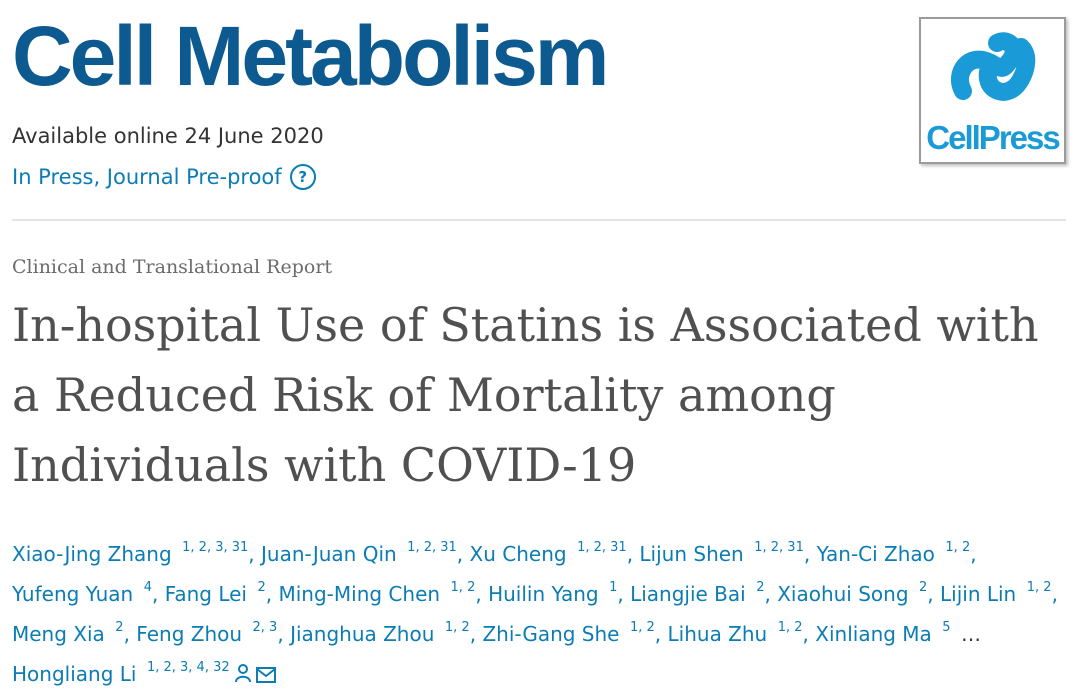 The height and width of the screenshot is (699, 1080). What do you see at coordinates (302, 177) in the screenshot?
I see `question-circle-icon: ?` at bounding box center [302, 177].